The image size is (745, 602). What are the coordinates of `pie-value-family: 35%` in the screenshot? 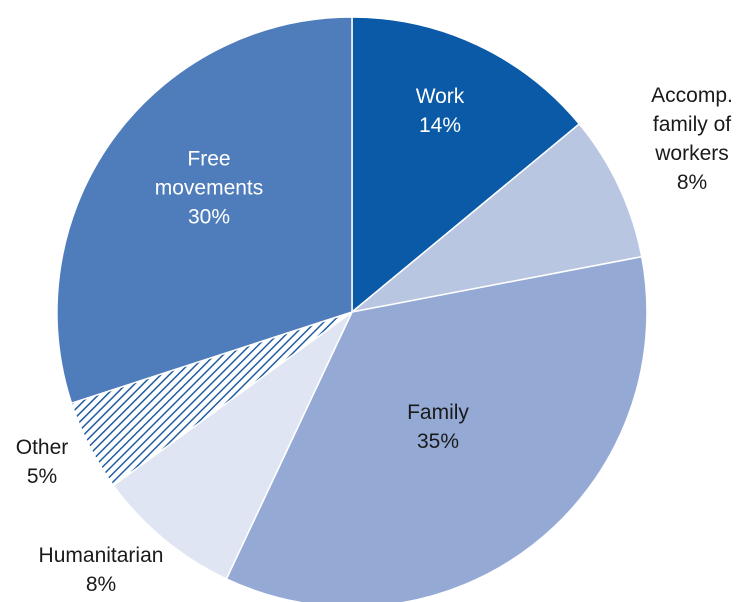 It's located at (438, 441).